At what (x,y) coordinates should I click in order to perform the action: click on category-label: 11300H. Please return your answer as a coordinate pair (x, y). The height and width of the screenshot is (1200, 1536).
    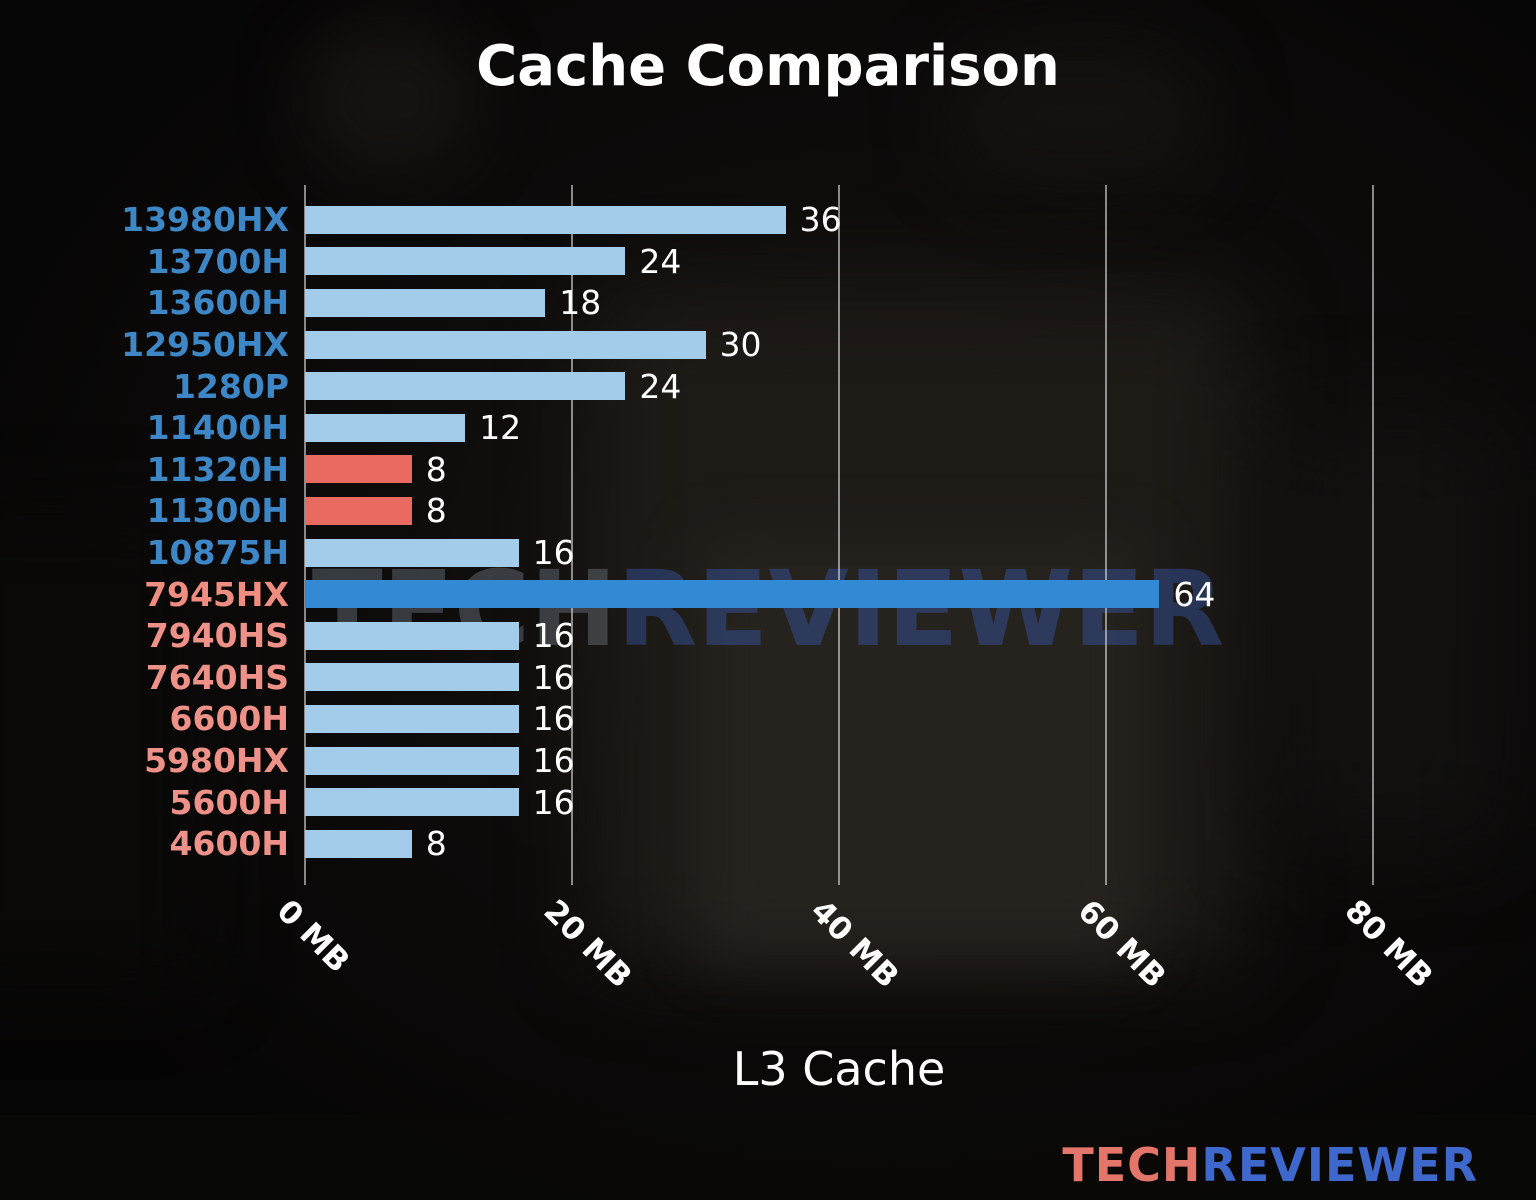
    Looking at the image, I should click on (217, 511).